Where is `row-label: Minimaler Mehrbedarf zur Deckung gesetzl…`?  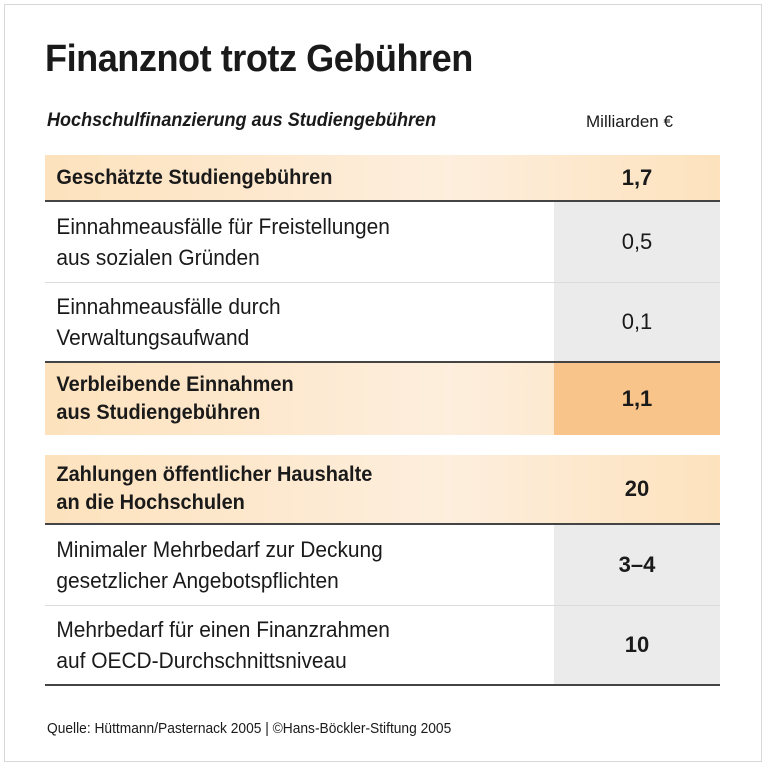
row-label: Minimaler Mehrbedarf zur Deckung gesetzl… is located at coordinates (219, 565).